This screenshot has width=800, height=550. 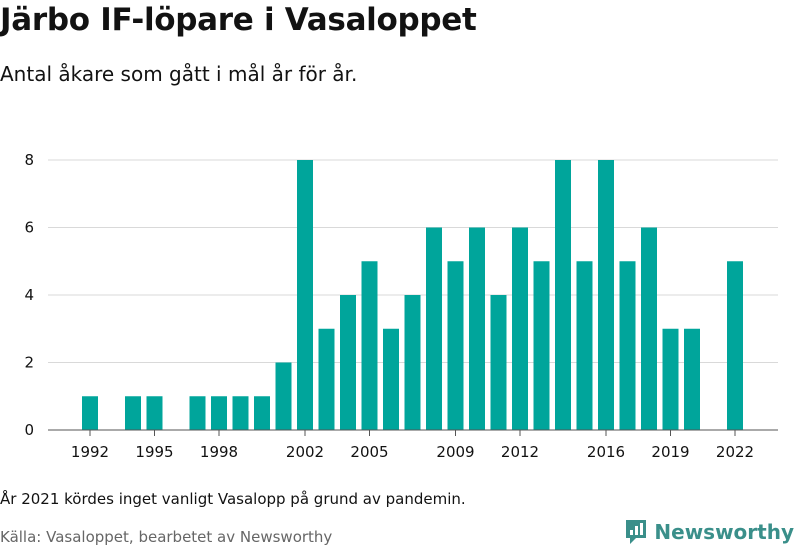 I want to click on x-tick-label: 1995, so click(x=154, y=452).